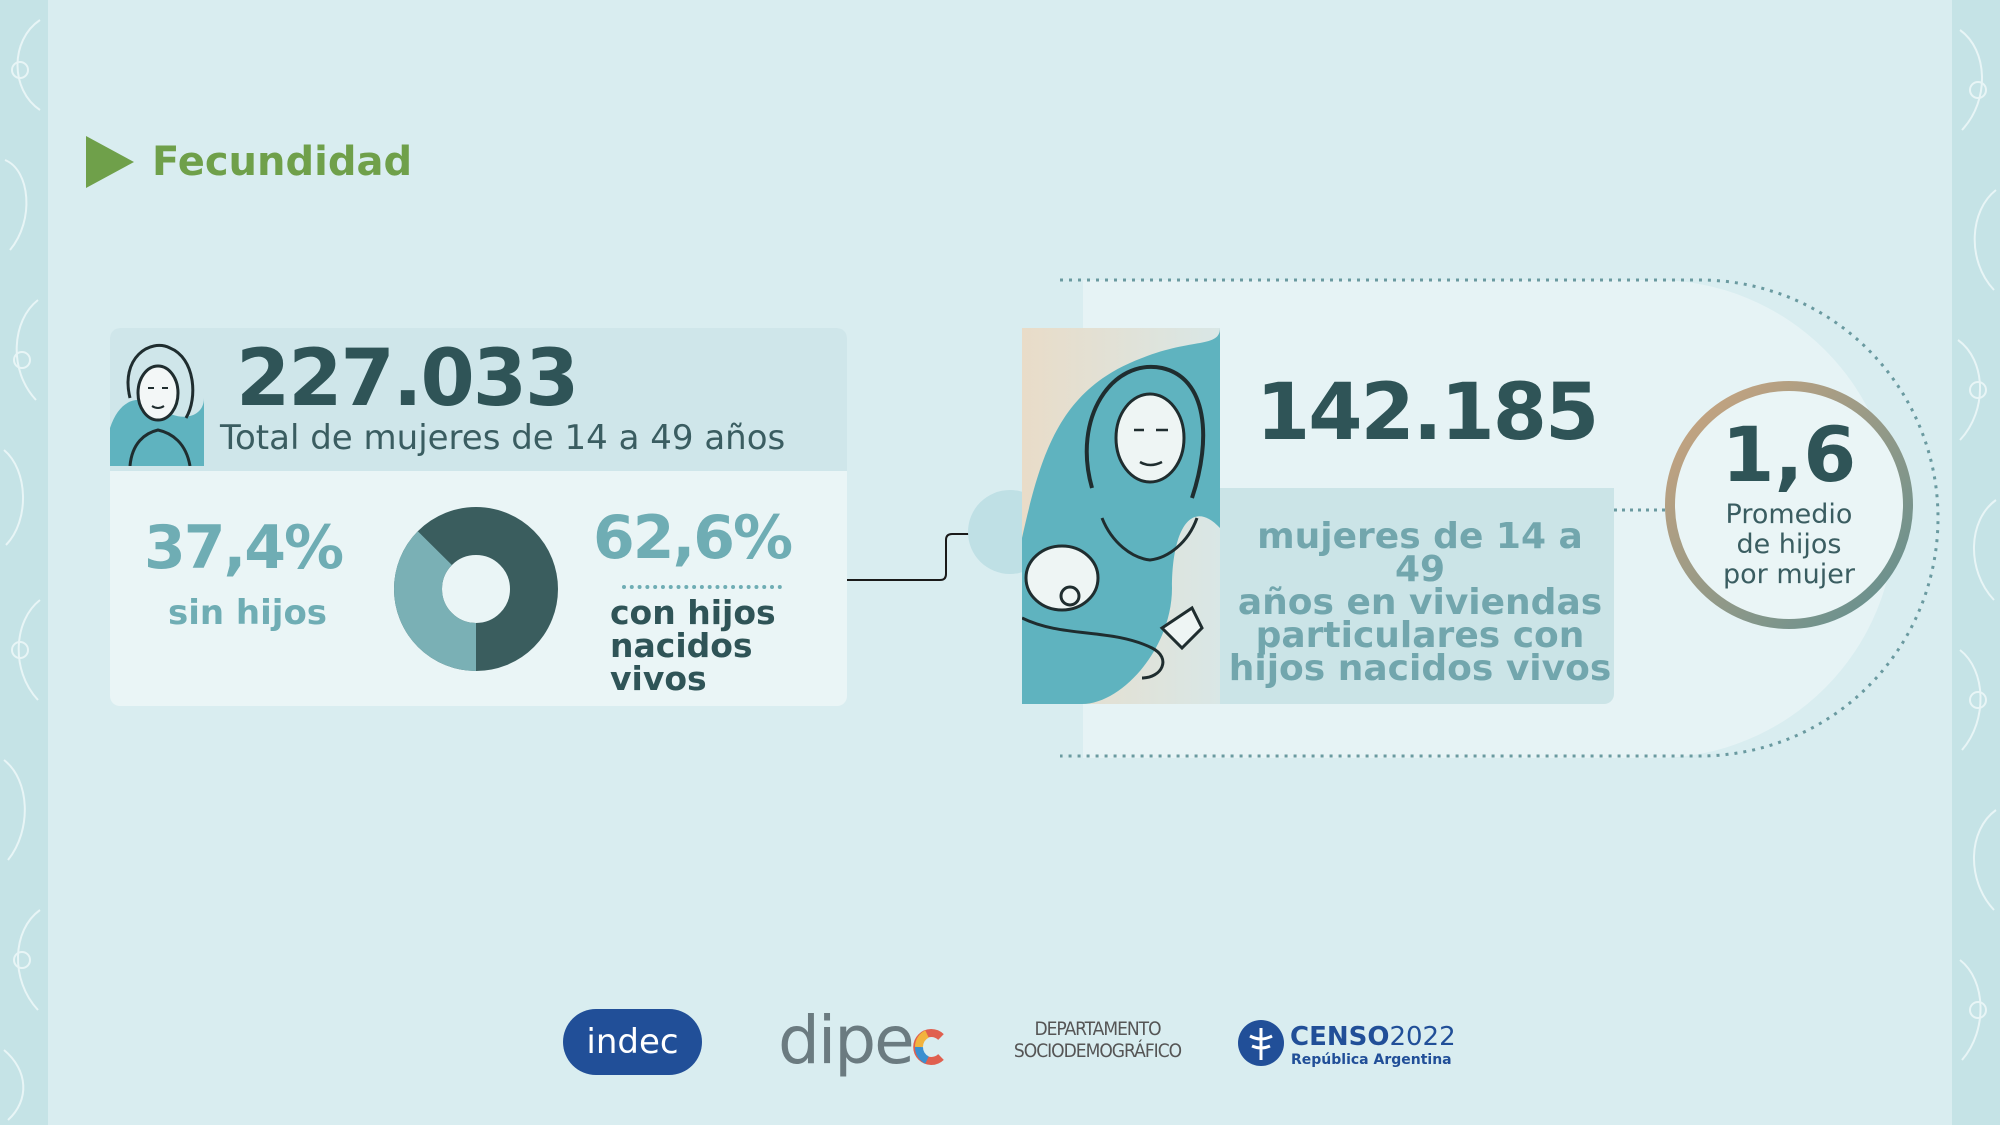  Describe the element at coordinates (1261, 1043) in the screenshot. I see `censo-emblem-icon` at that location.